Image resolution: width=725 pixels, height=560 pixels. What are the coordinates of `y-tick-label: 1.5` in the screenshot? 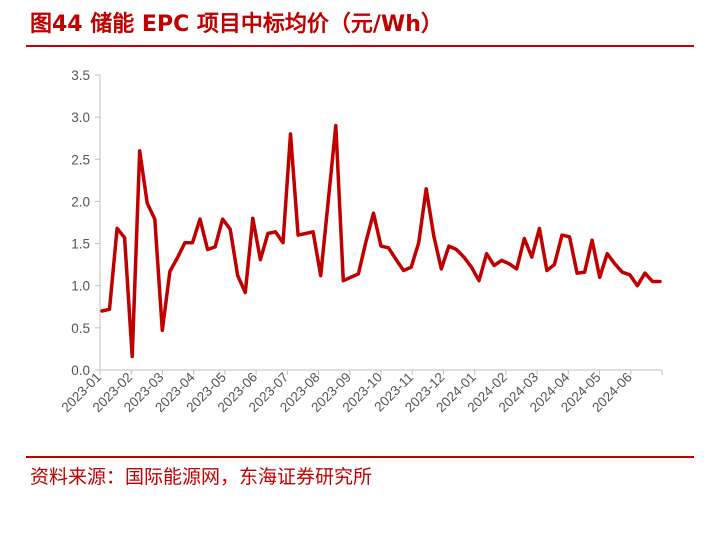 It's located at (80, 244).